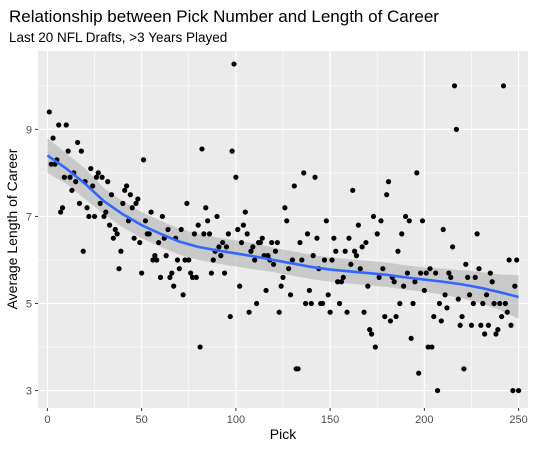  I want to click on y-tick-label: 3, so click(29, 392).